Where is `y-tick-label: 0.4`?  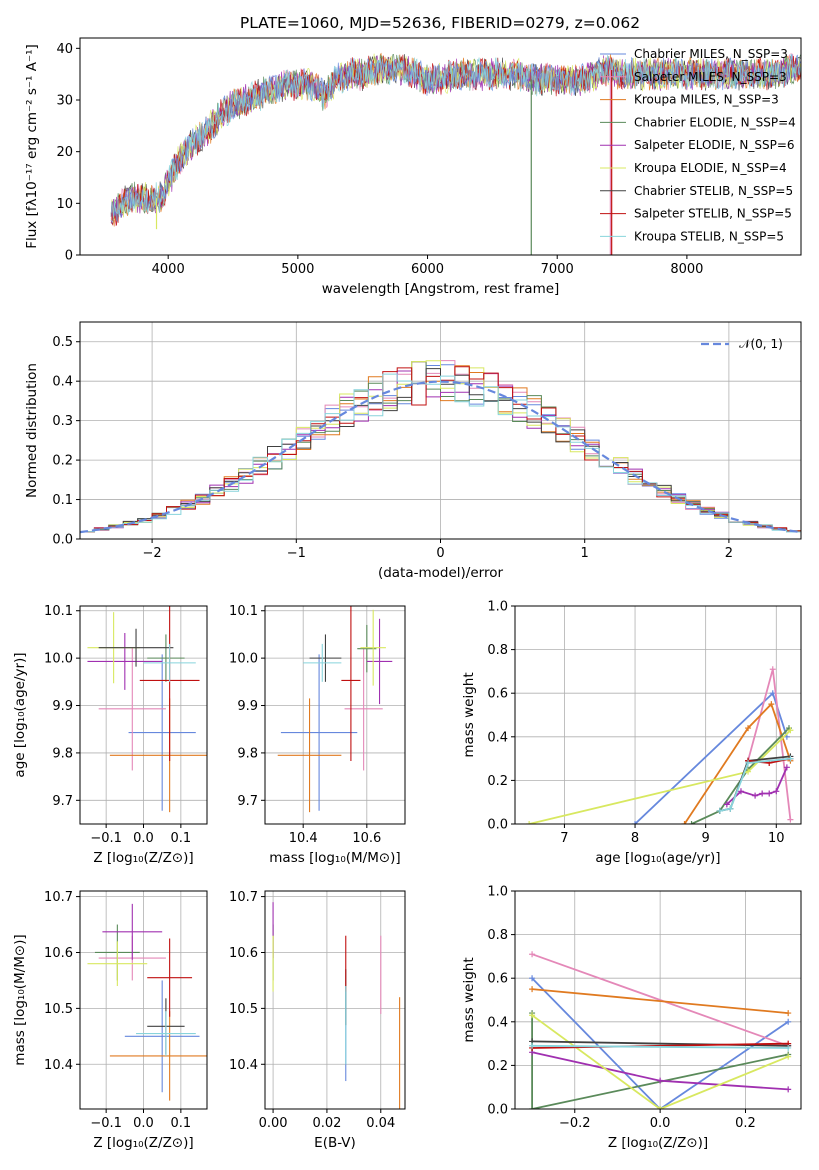 y-tick-label: 0.4 is located at coordinates (497, 1022).